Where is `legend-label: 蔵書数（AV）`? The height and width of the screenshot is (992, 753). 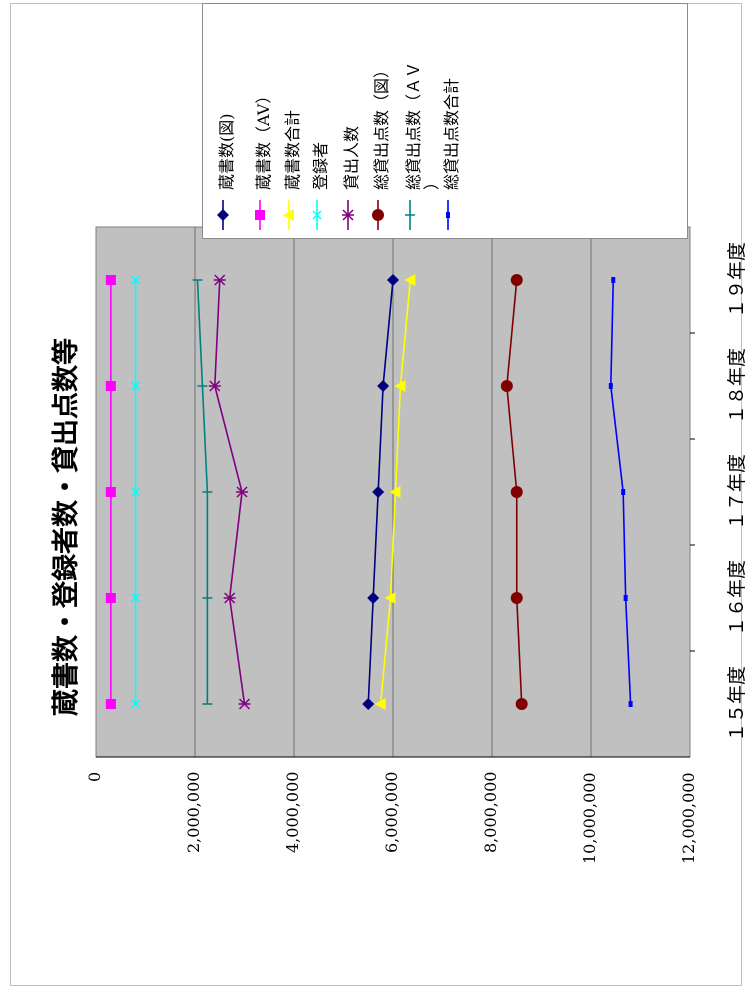
legend-label: 蔵書数（AV） is located at coordinates (263, 138).